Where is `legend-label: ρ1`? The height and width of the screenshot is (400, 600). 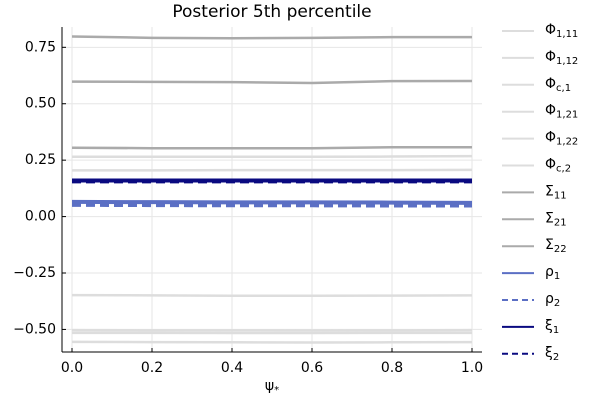
legend-label: ρ1 is located at coordinates (552, 273).